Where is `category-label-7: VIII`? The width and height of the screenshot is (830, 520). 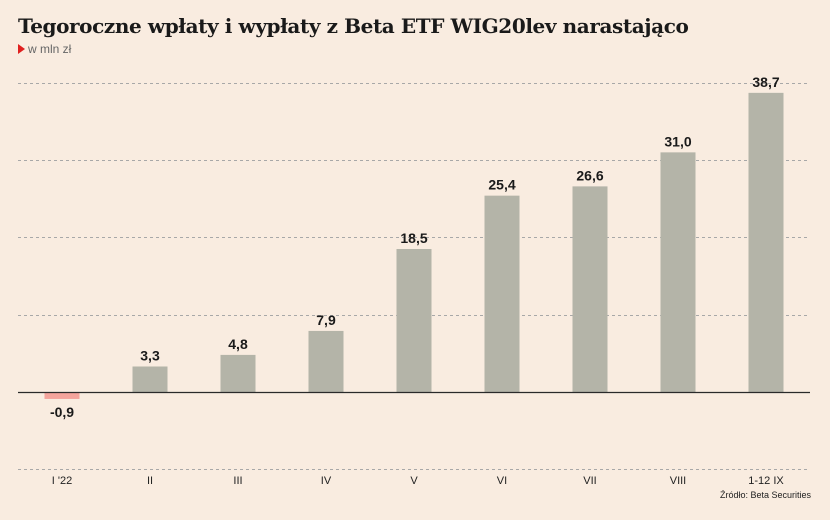
category-label-7: VIII is located at coordinates (678, 481).